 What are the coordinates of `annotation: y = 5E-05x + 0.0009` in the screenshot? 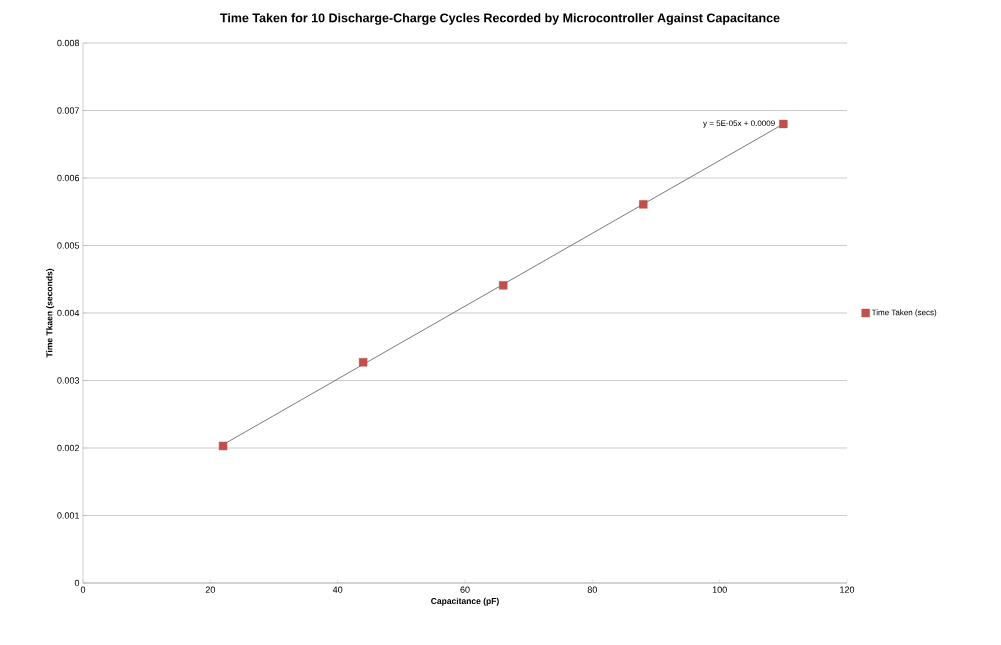 It's located at (739, 124).